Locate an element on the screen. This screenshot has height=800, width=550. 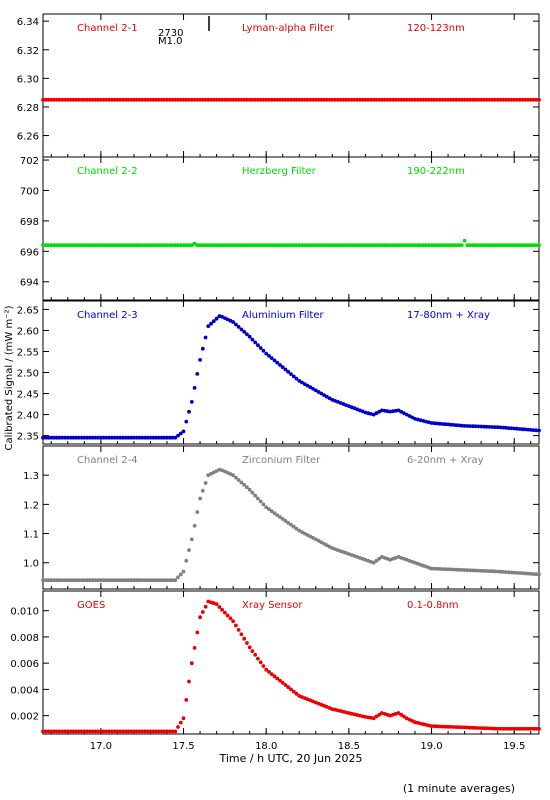
y-tick-label: 6.26 is located at coordinates (28, 137).